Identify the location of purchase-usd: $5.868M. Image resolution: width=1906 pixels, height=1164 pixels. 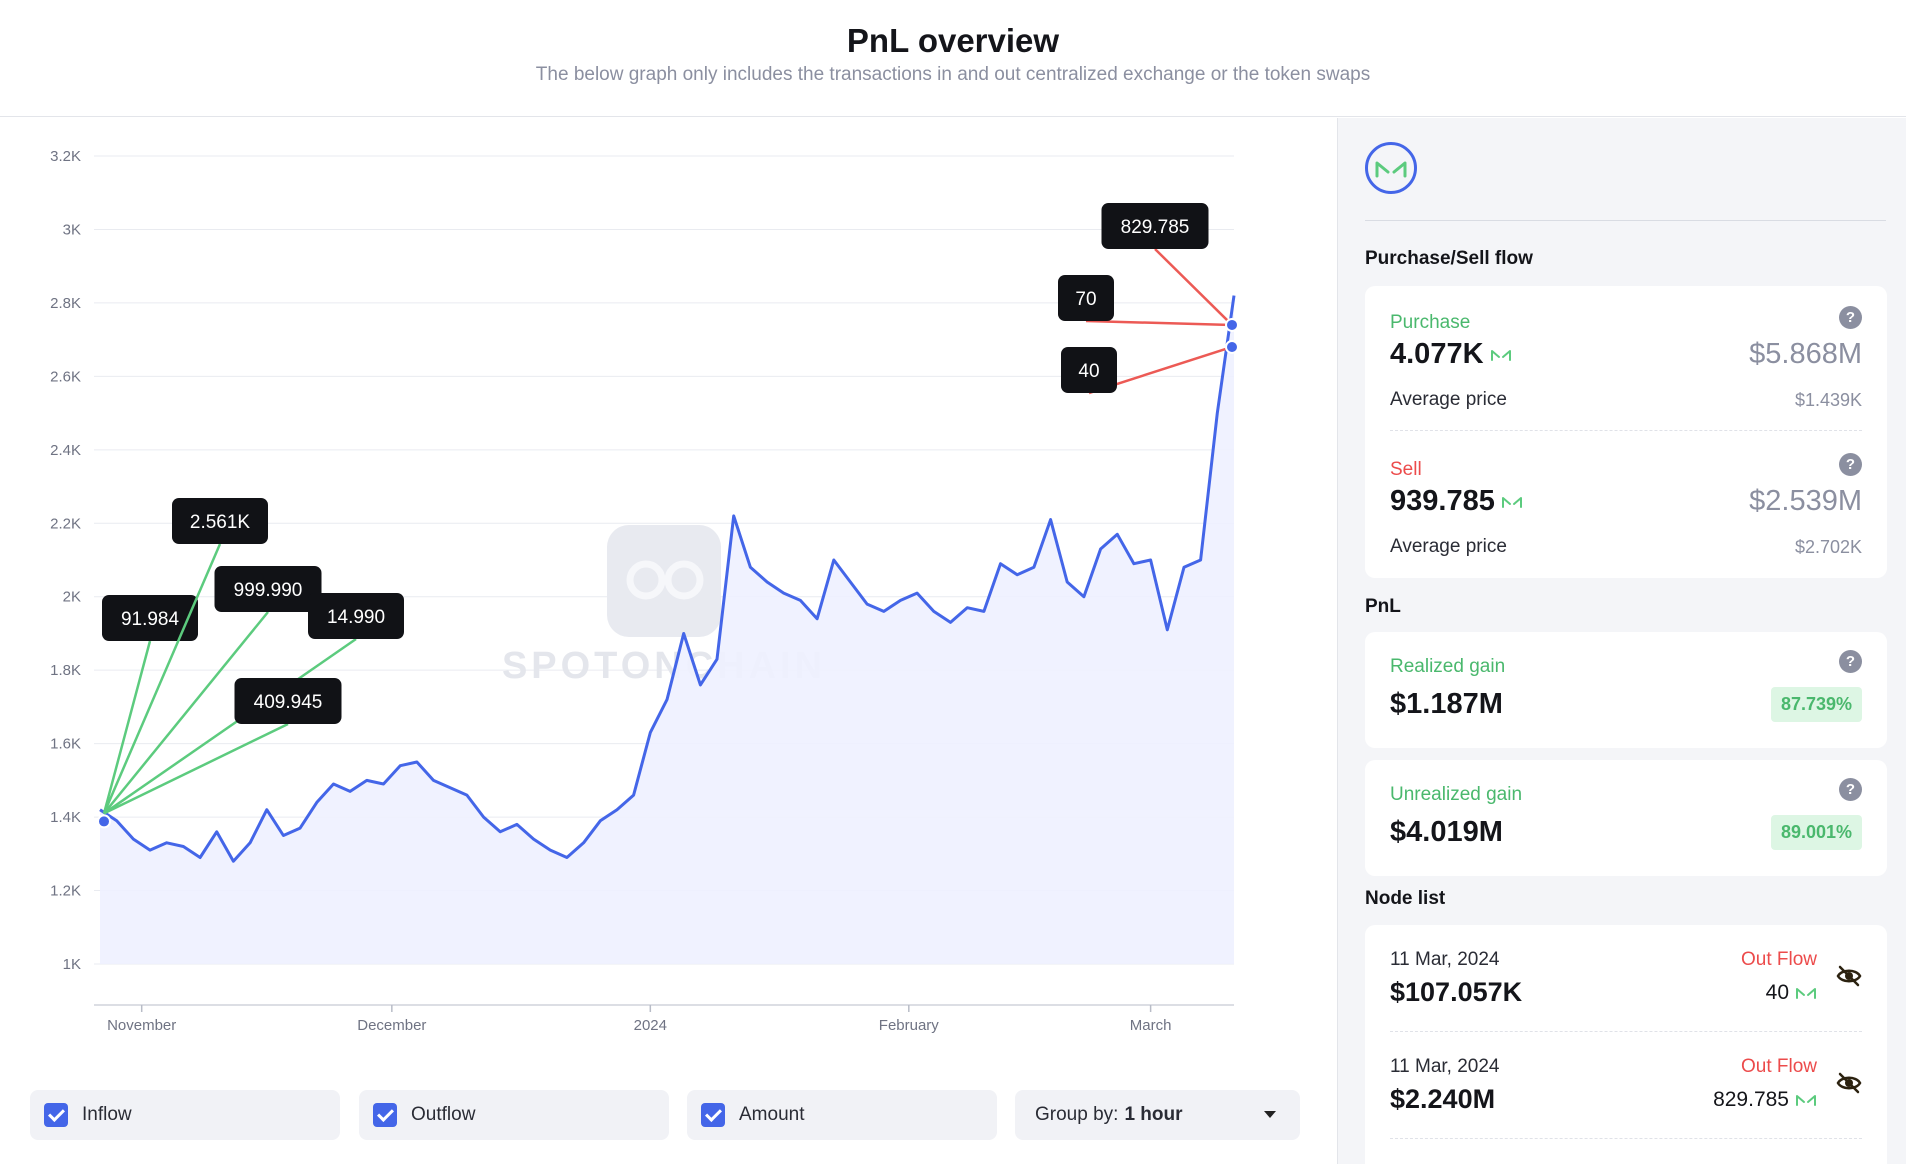
(1805, 354).